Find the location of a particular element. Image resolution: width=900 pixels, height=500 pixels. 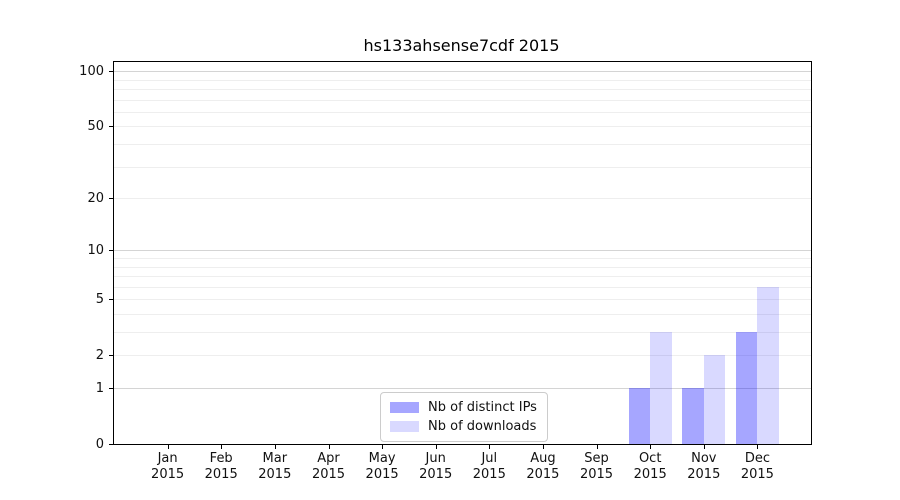

y-tick-label: 50 is located at coordinates (95, 126).